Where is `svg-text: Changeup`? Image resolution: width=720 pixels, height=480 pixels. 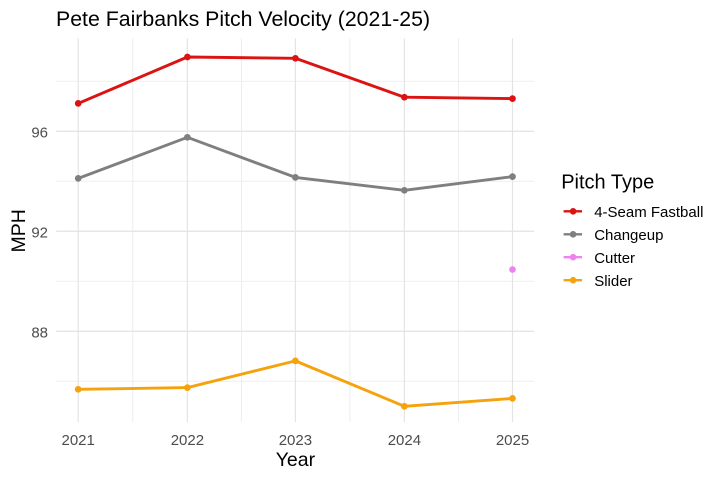 svg-text: Changeup is located at coordinates (628, 235).